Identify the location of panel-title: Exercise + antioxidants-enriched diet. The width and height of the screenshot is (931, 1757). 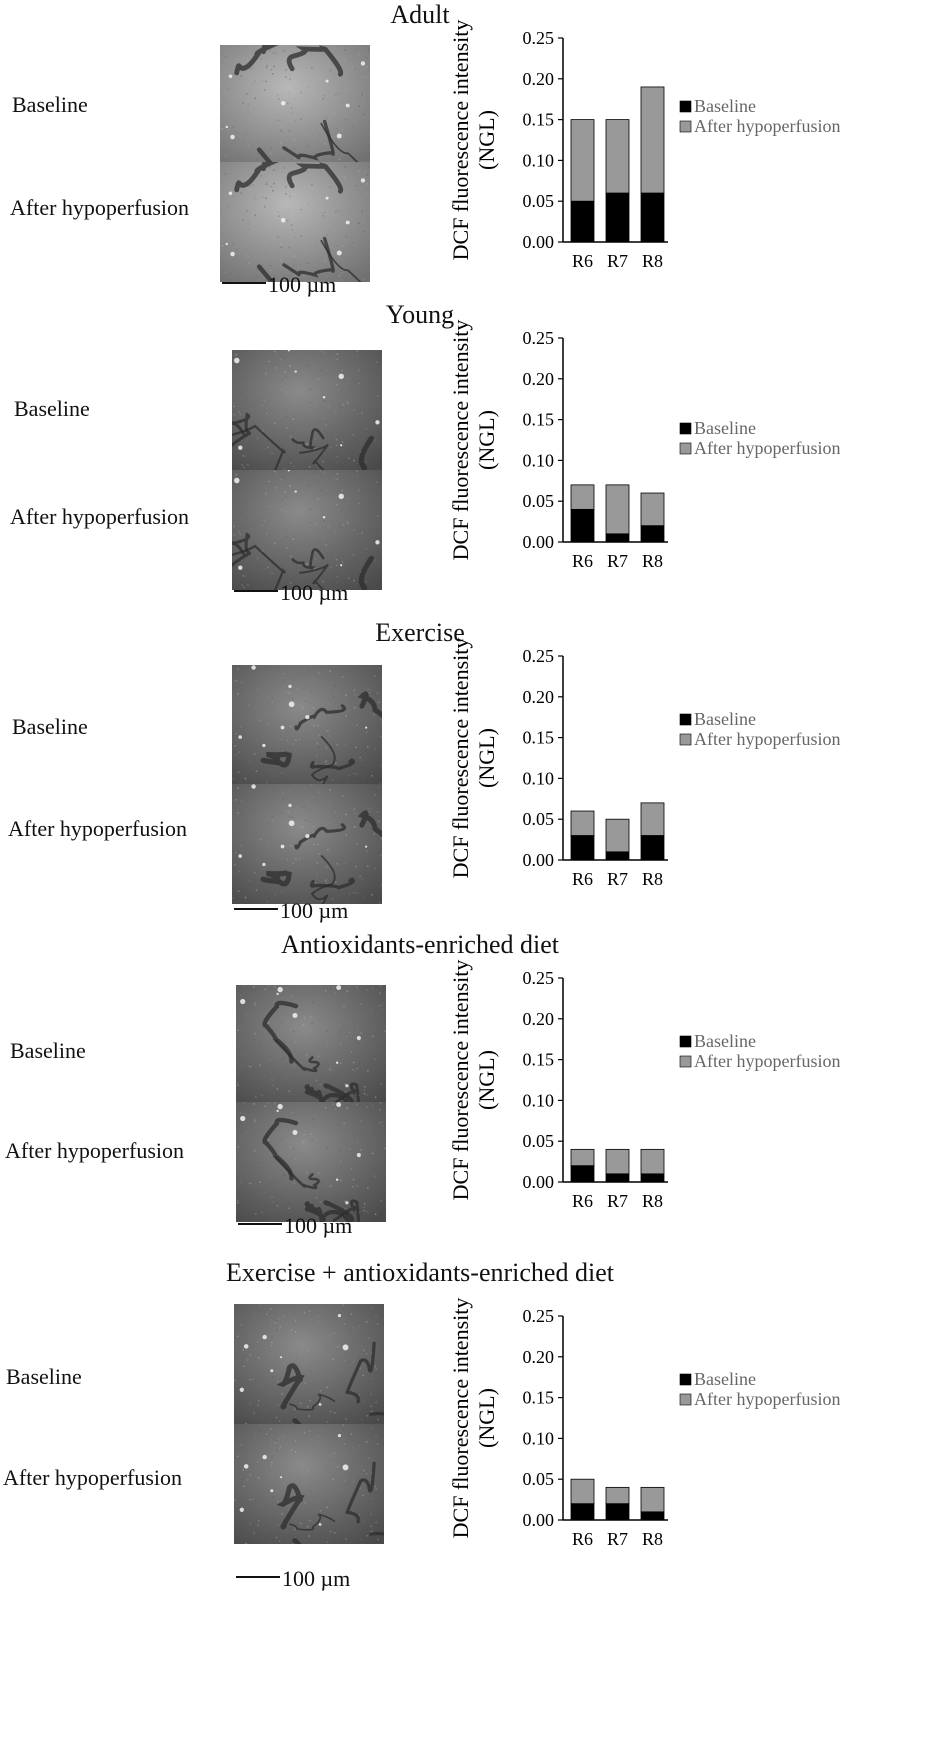
(420, 1272).